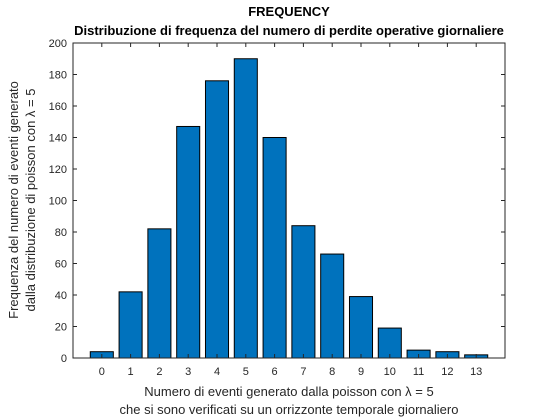  I want to click on y-tick-label-0: 0, so click(64, 359).